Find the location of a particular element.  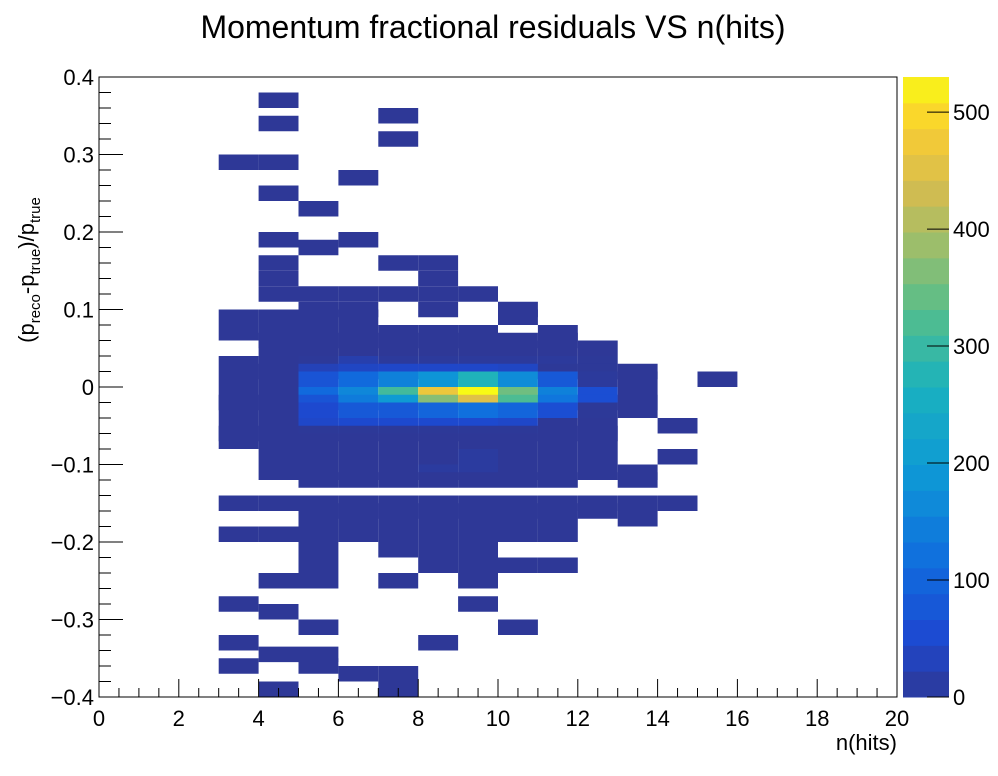

colorbar: 0 100 200 300 400 500 is located at coordinates (946, 393).